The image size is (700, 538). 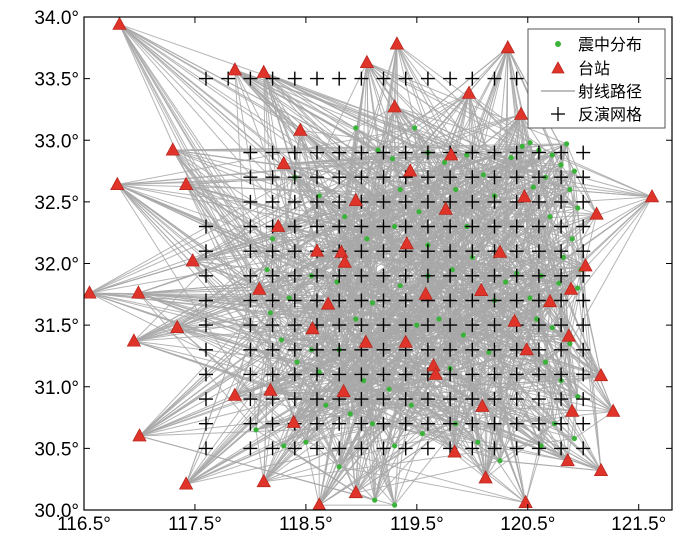 What do you see at coordinates (610, 91) in the screenshot?
I see `legend-label-rays: 射线路径` at bounding box center [610, 91].